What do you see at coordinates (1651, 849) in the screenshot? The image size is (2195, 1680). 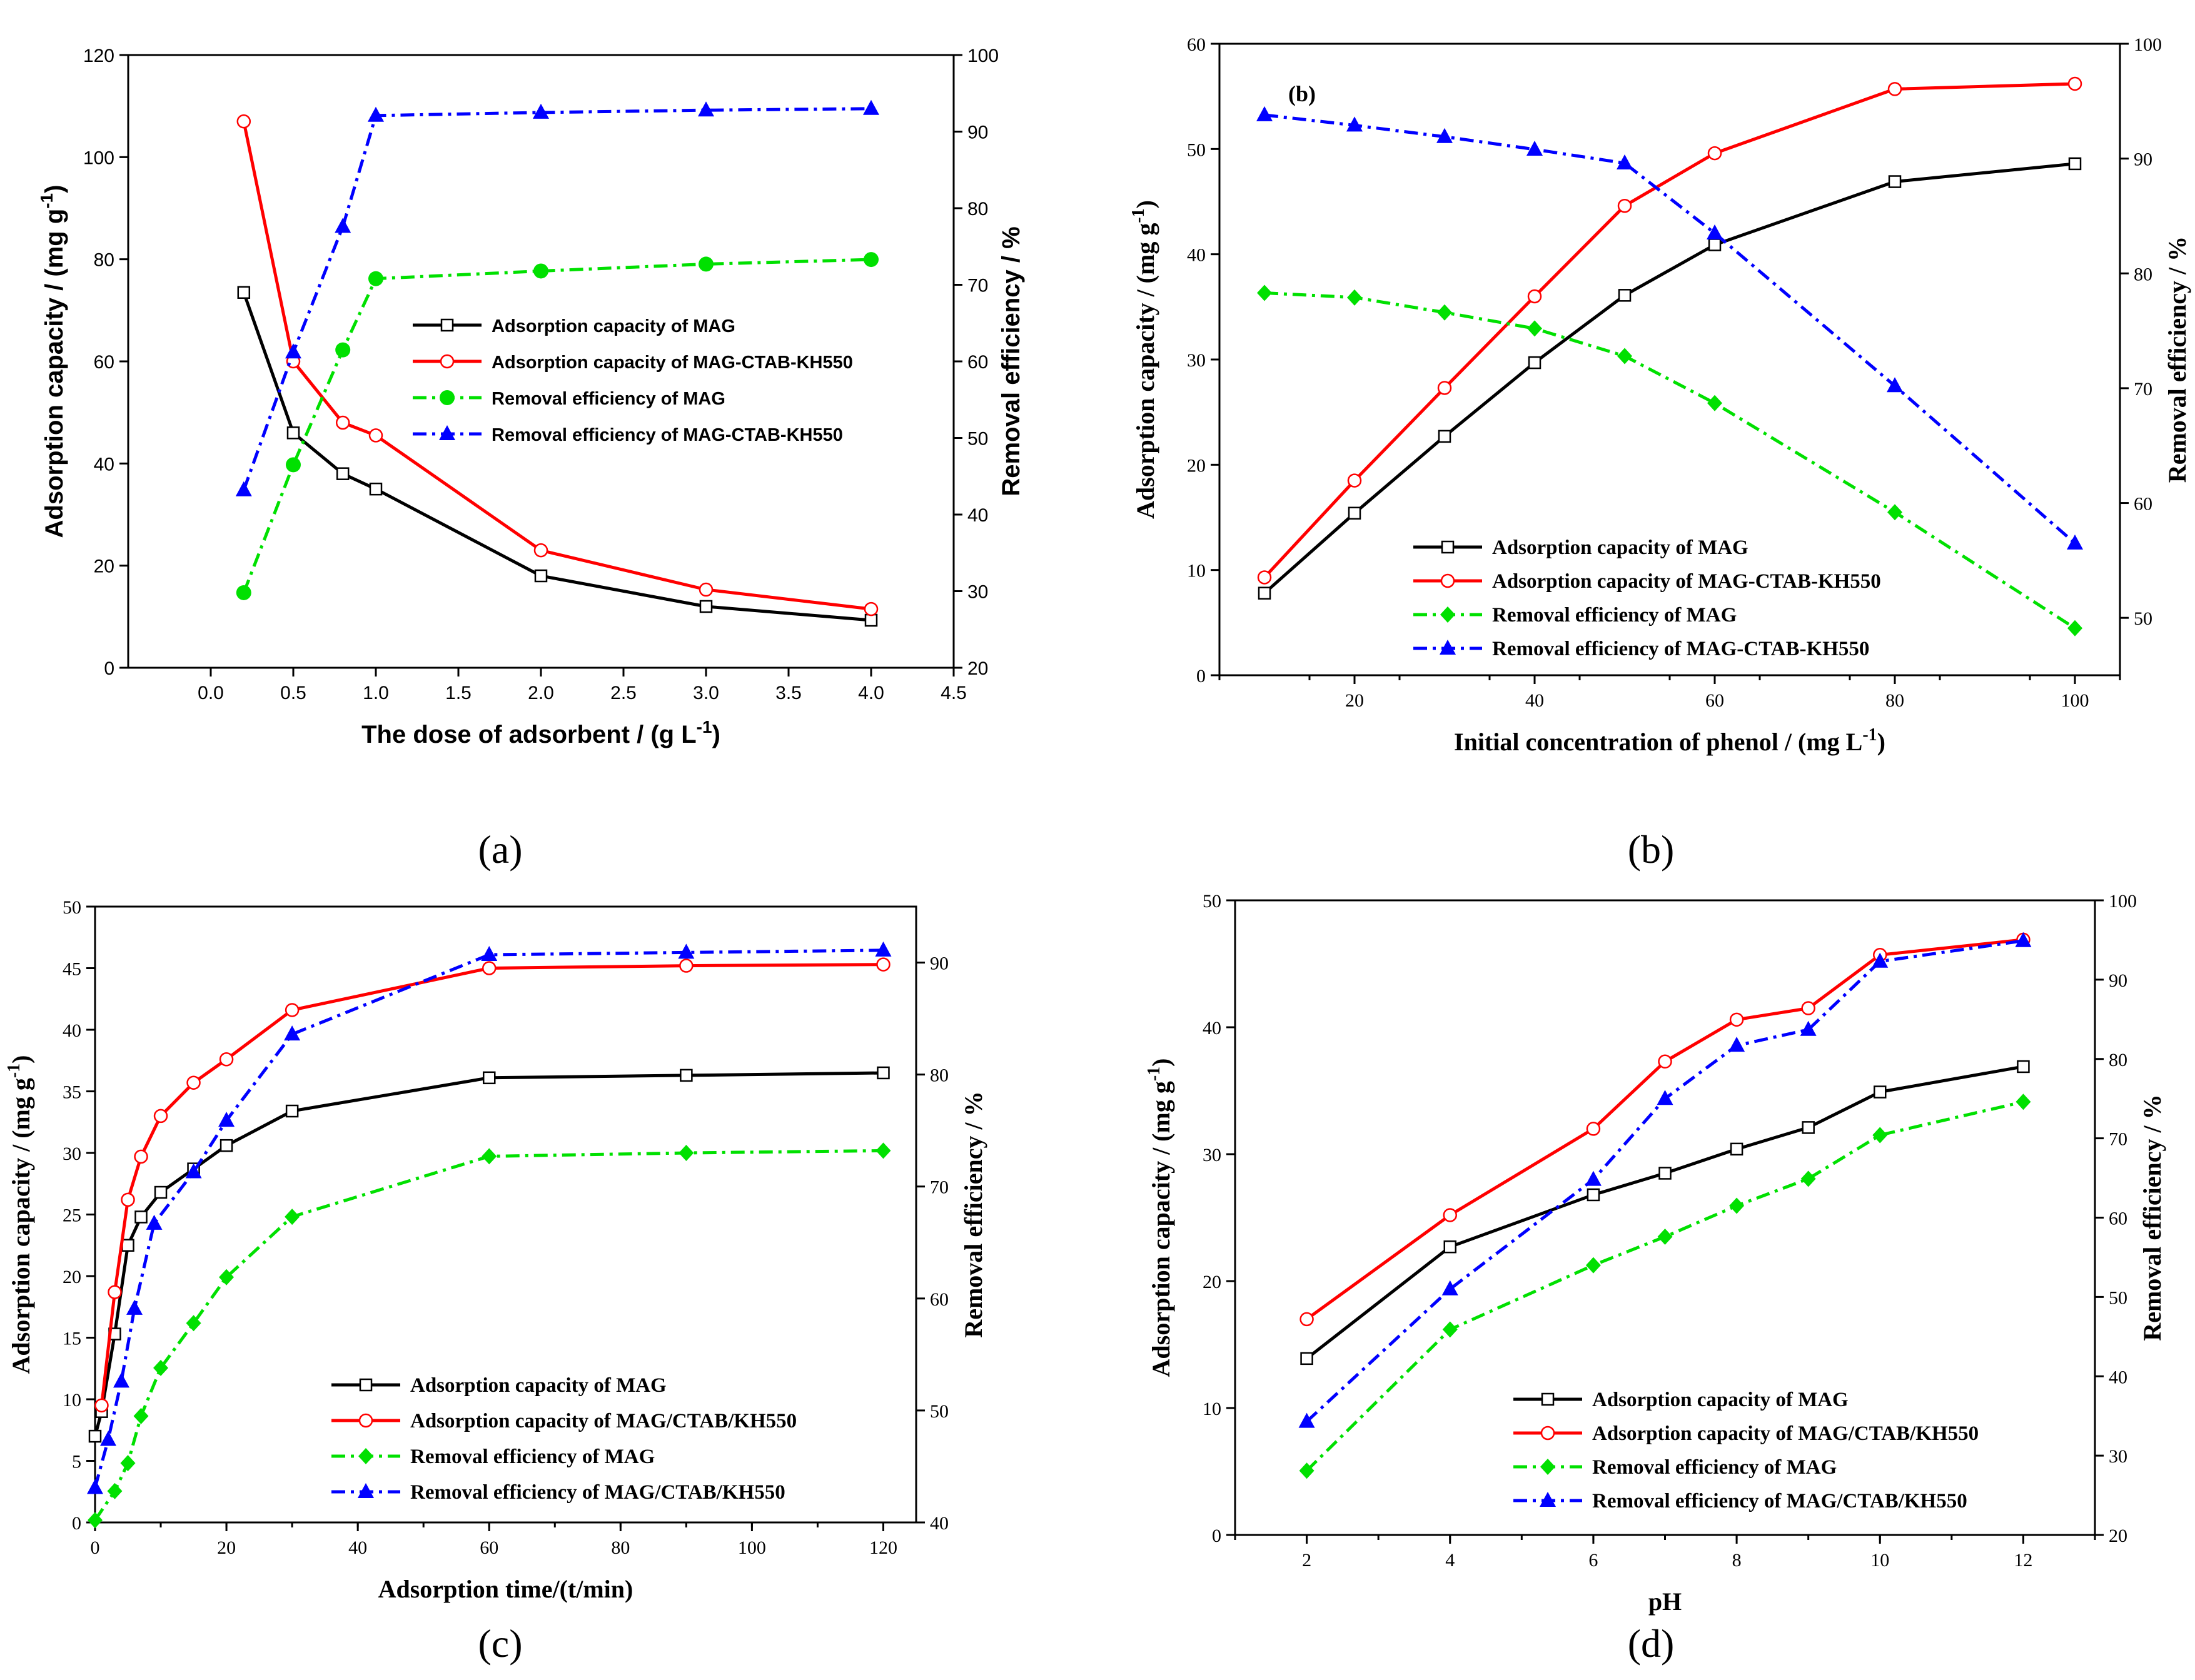 I see `panel-caption: (b)` at bounding box center [1651, 849].